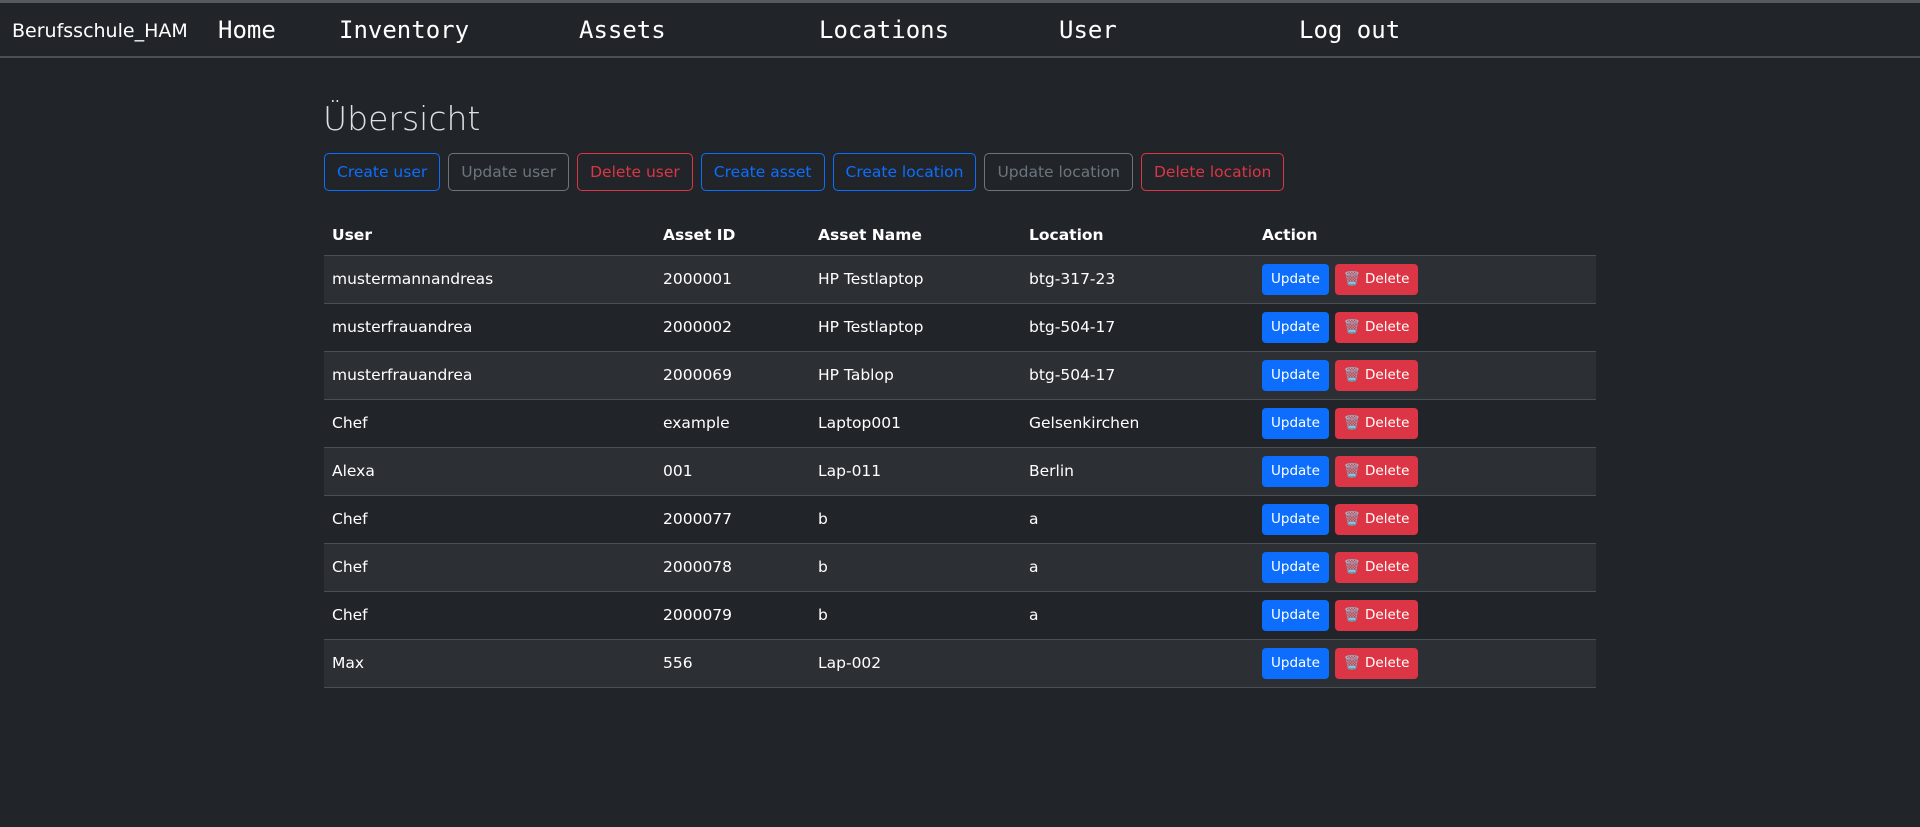  What do you see at coordinates (509, 172) in the screenshot?
I see `update-user-button: Update user` at bounding box center [509, 172].